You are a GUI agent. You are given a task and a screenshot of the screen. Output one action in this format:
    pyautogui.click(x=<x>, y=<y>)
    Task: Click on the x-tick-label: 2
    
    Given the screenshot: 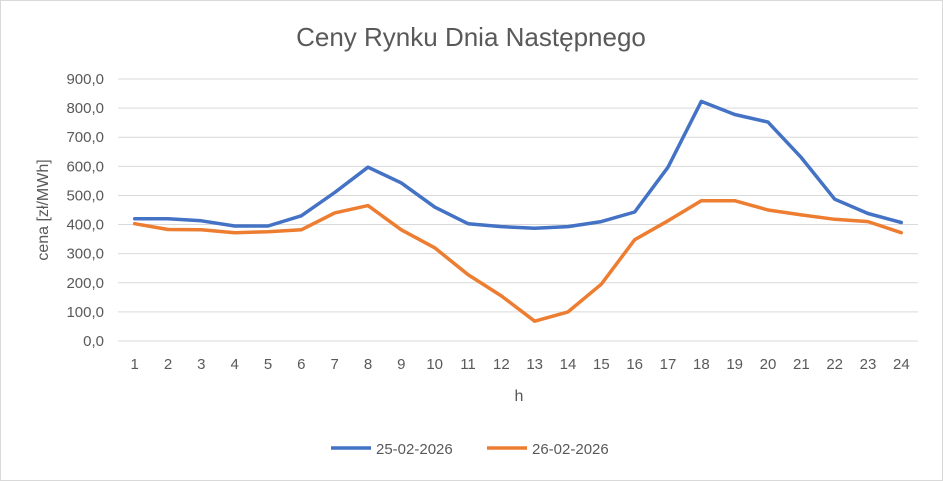 What is the action you would take?
    pyautogui.click(x=168, y=364)
    